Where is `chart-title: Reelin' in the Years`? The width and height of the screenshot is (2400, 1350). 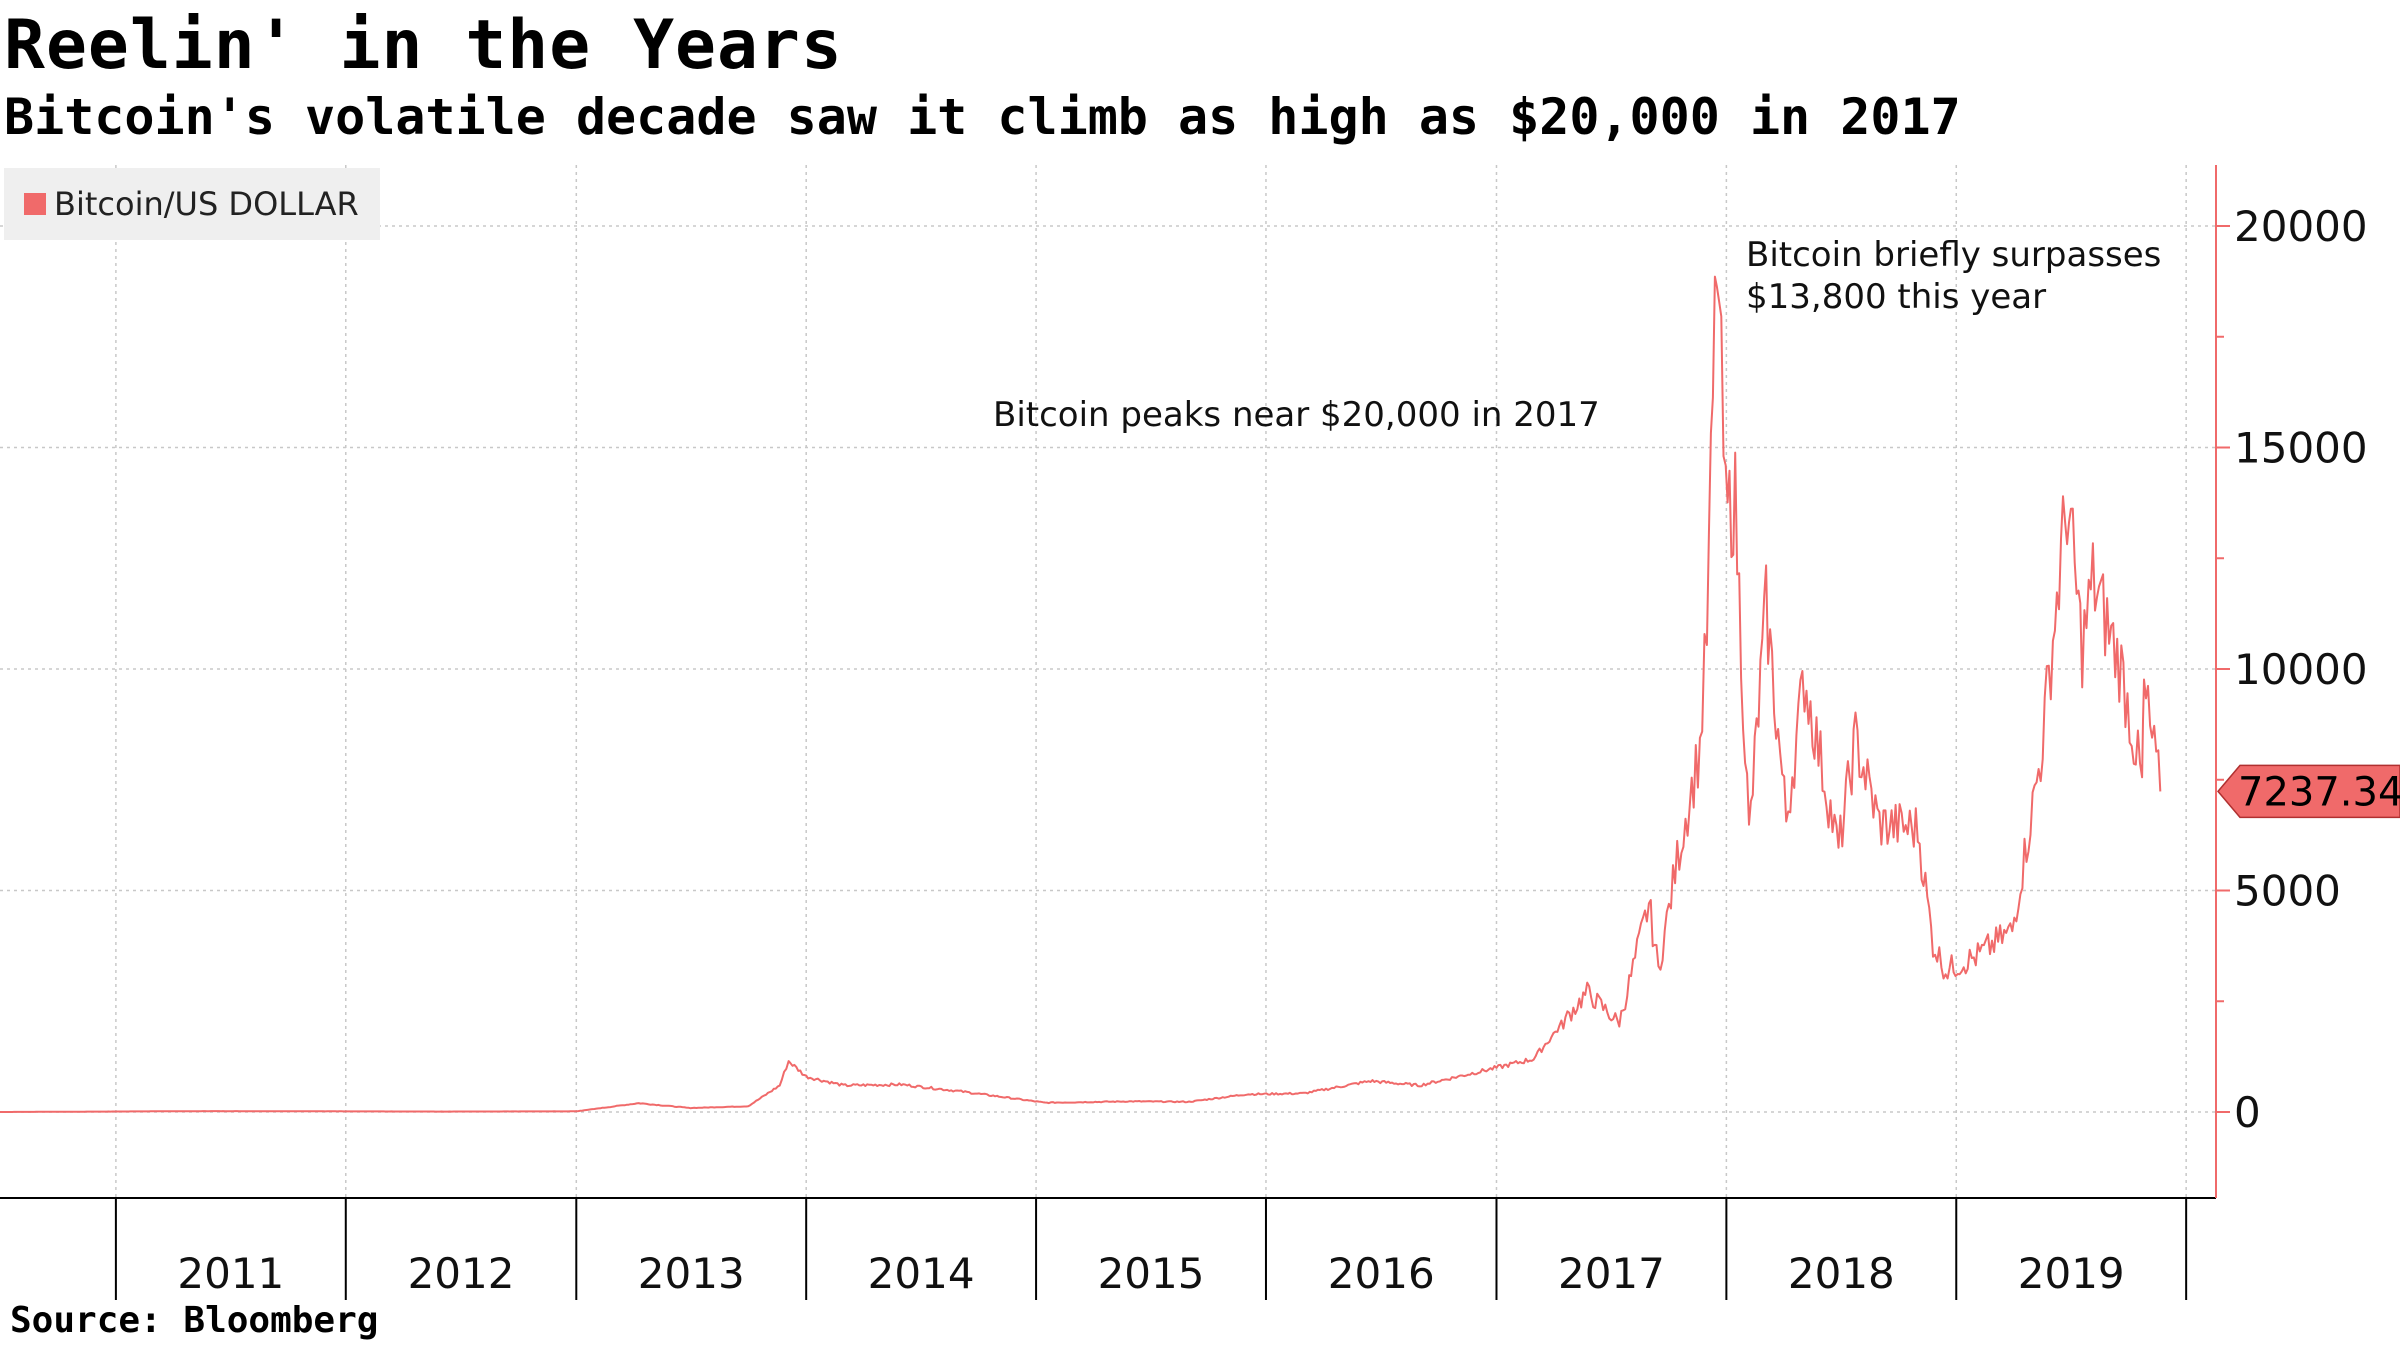 chart-title: Reelin' in the Years is located at coordinates (423, 45).